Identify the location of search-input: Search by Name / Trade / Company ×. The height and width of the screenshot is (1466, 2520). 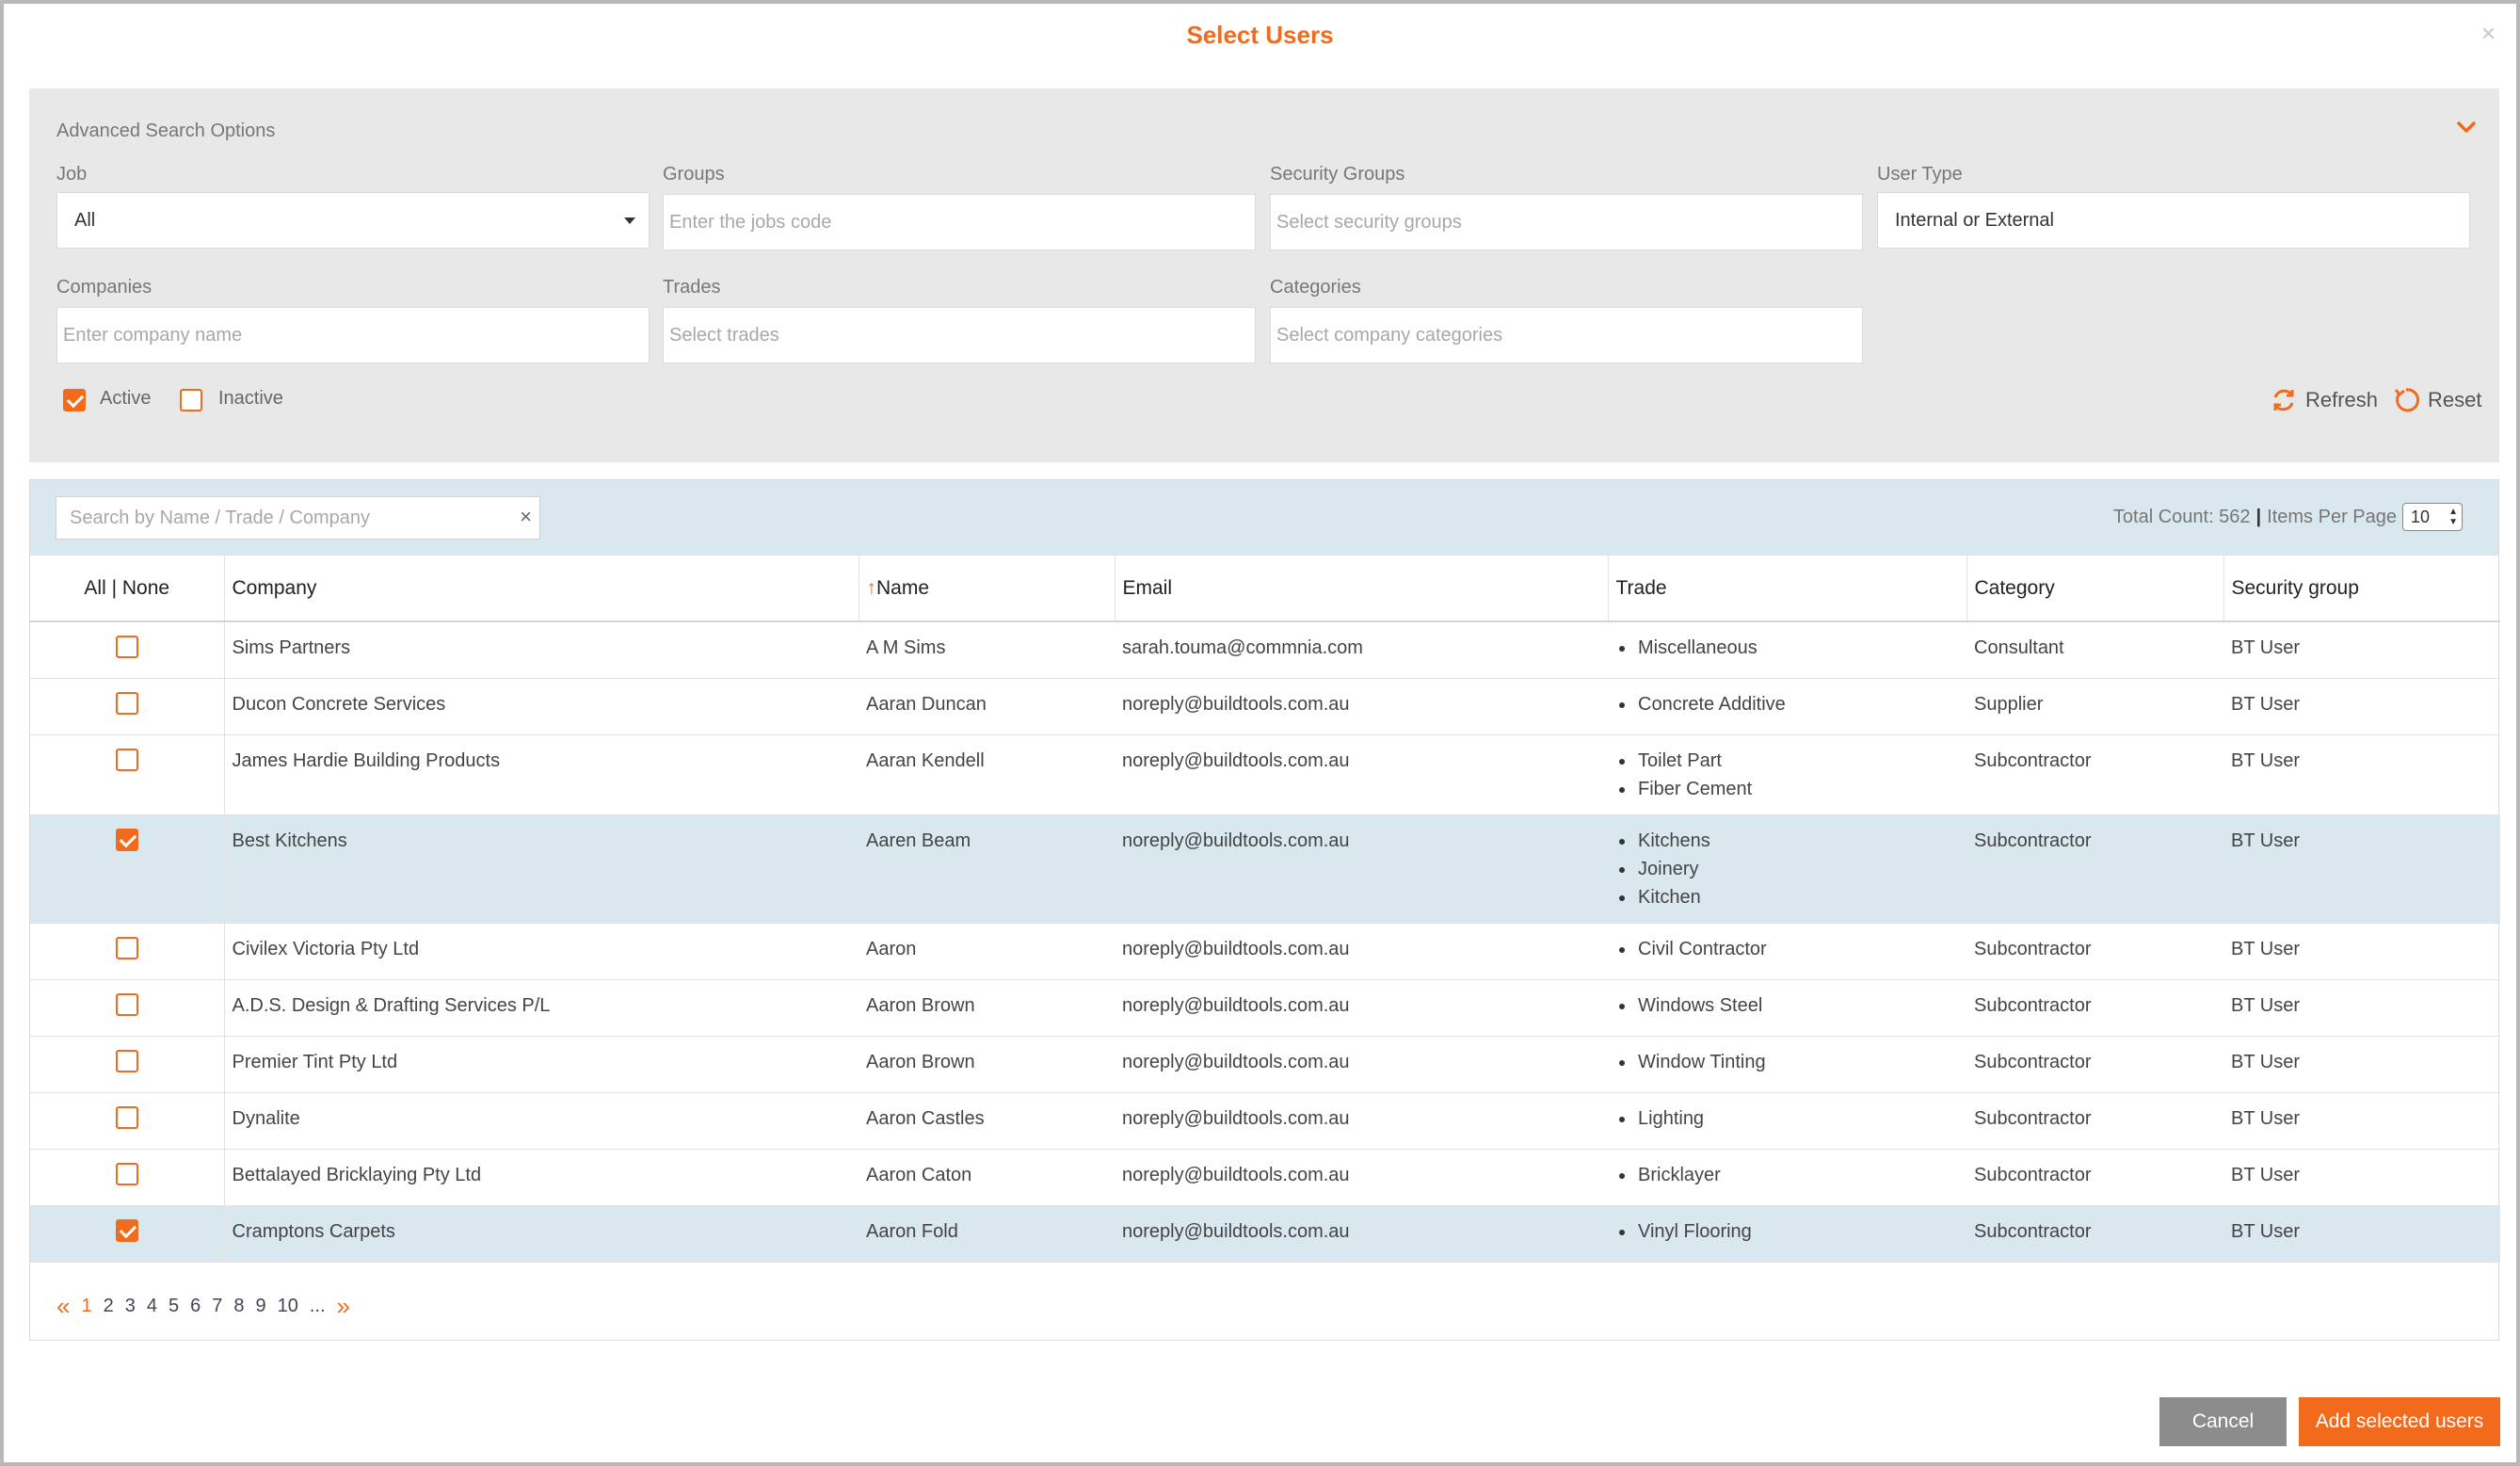
(298, 518).